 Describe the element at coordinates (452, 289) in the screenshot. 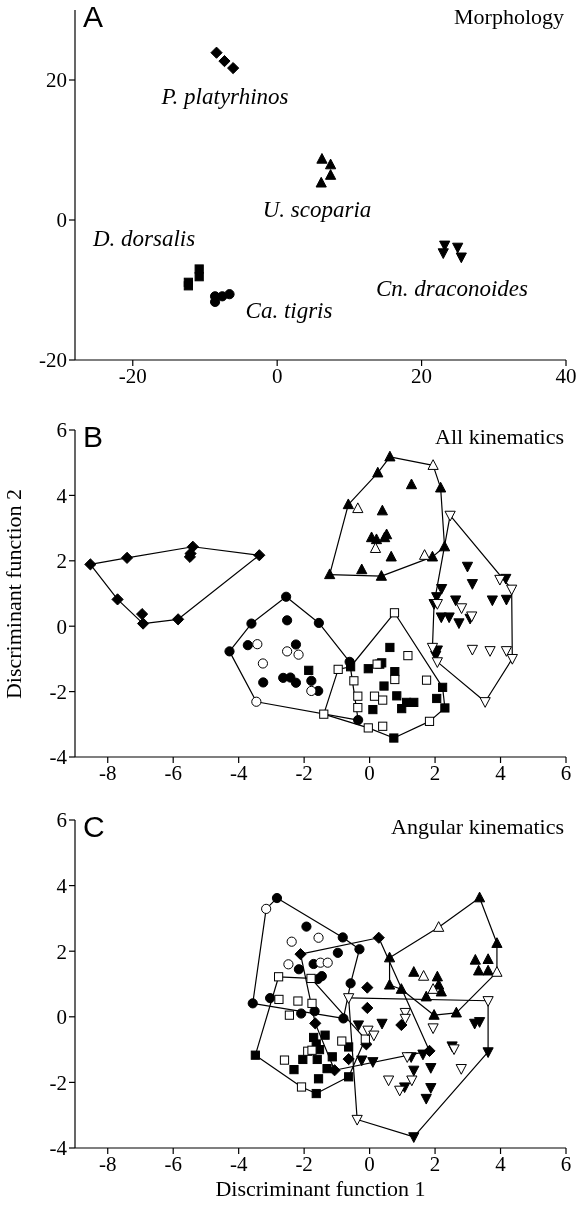

I see `annotation: Cn. draconoides` at that location.